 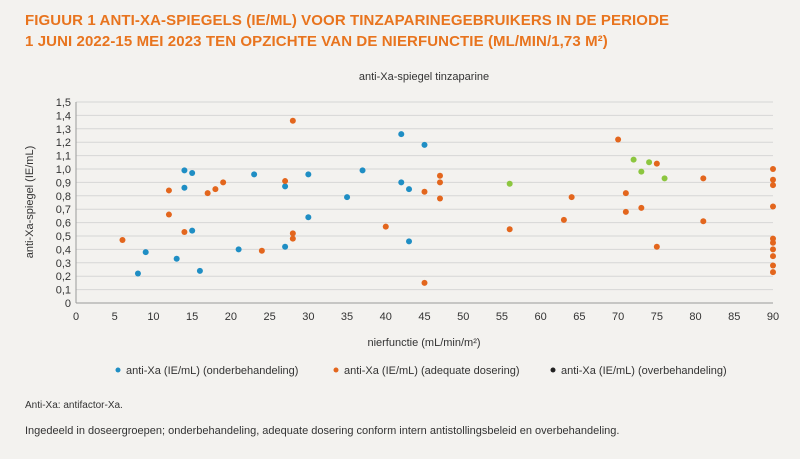 I want to click on x-tick-label: 85, so click(x=734, y=317).